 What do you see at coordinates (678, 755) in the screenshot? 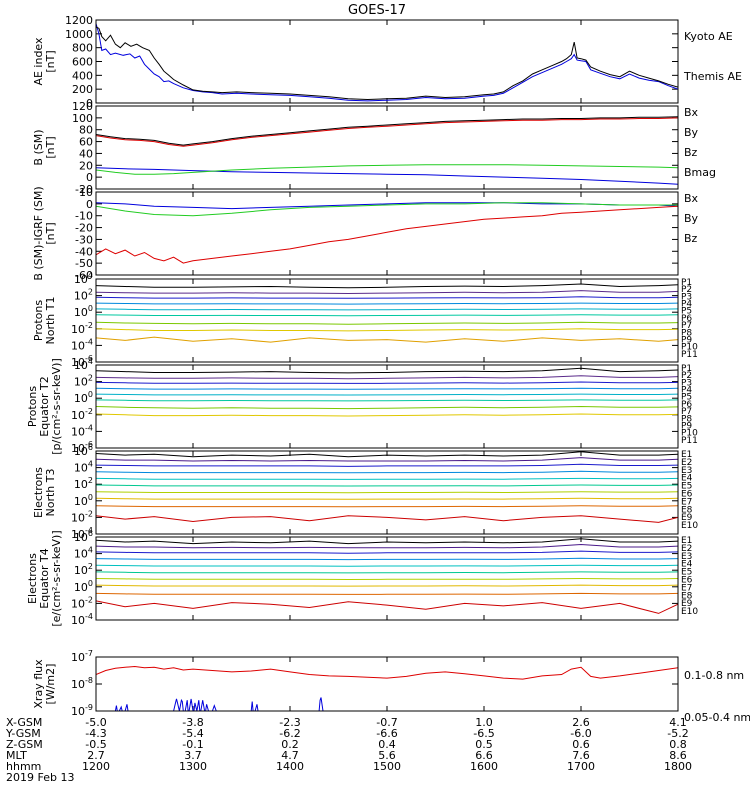
I see `x-axis-value: 8.6` at bounding box center [678, 755].